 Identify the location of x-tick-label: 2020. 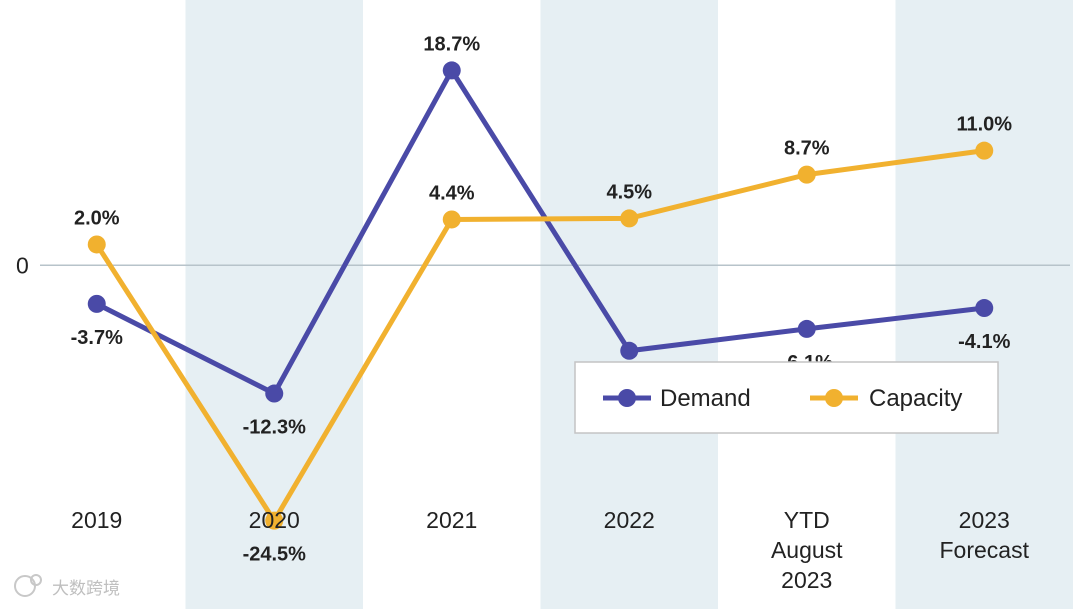
(274, 520).